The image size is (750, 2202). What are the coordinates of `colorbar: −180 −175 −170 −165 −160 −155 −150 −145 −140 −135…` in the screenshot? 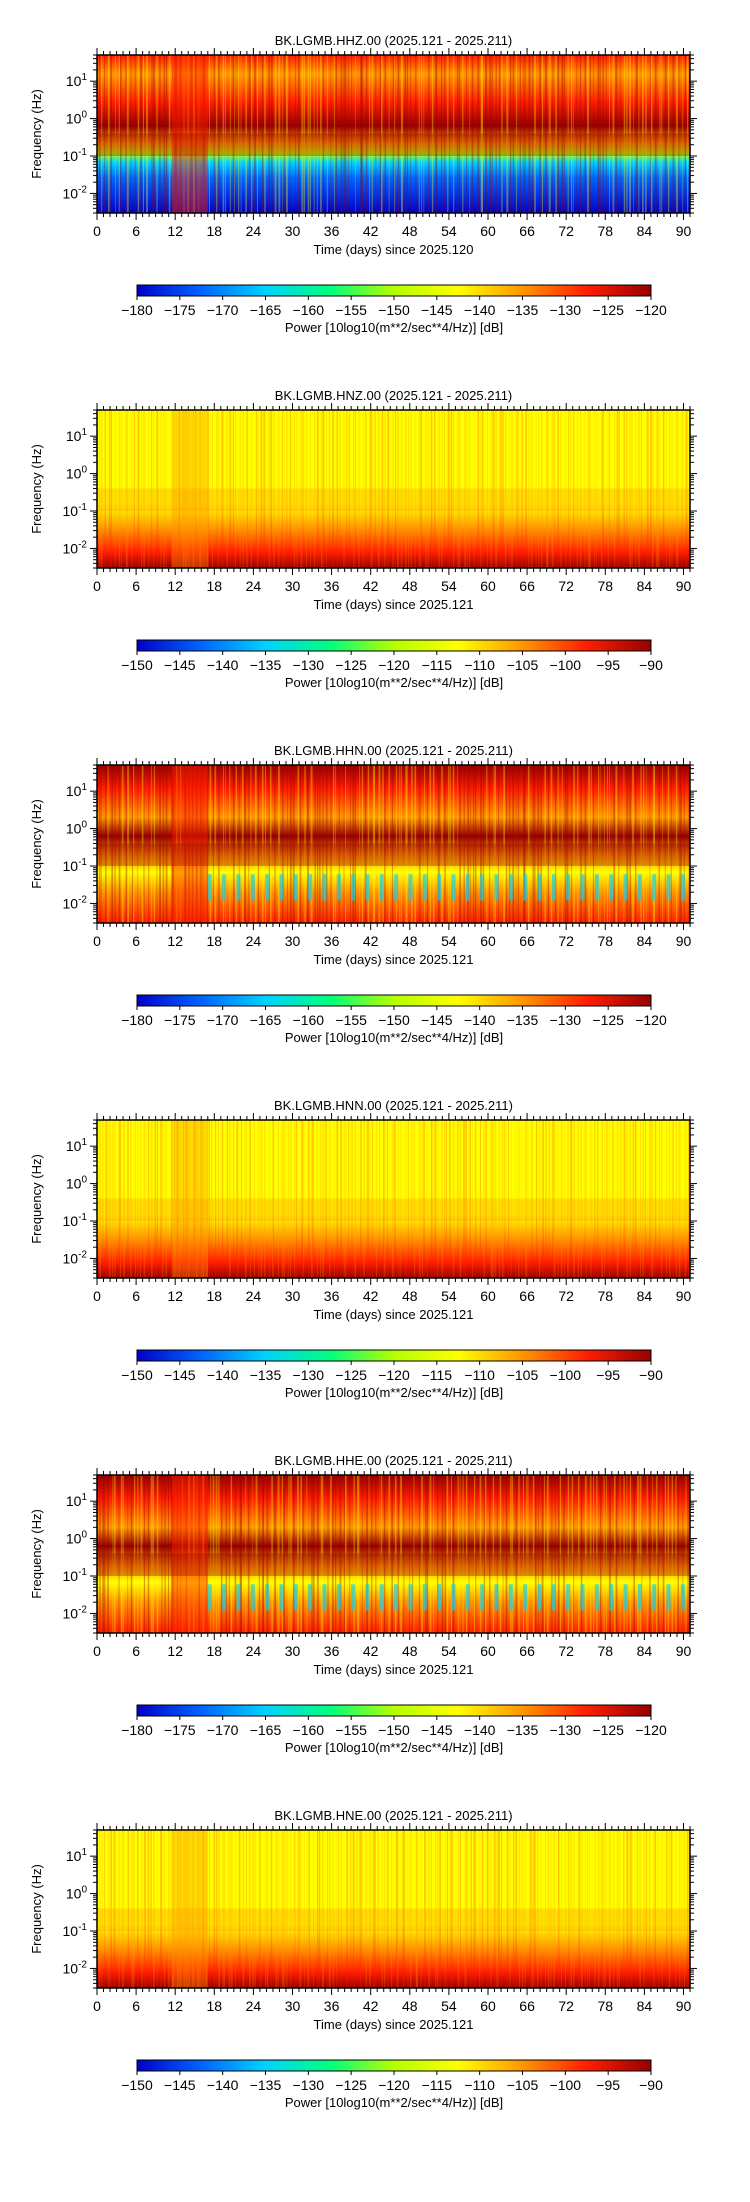 It's located at (394, 1019).